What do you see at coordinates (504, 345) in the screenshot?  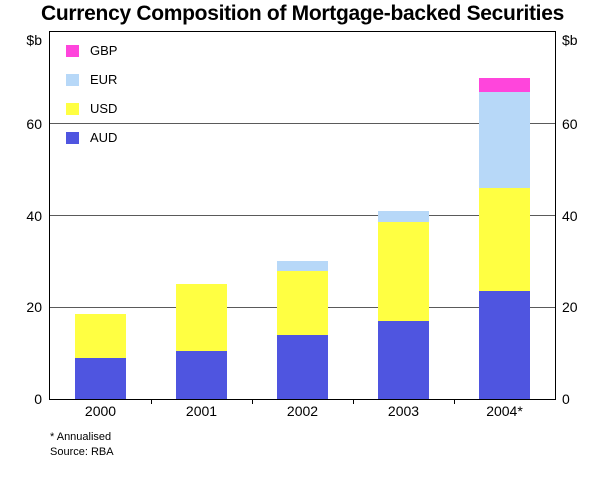 I see `bar-segment-2004*-AUD` at bounding box center [504, 345].